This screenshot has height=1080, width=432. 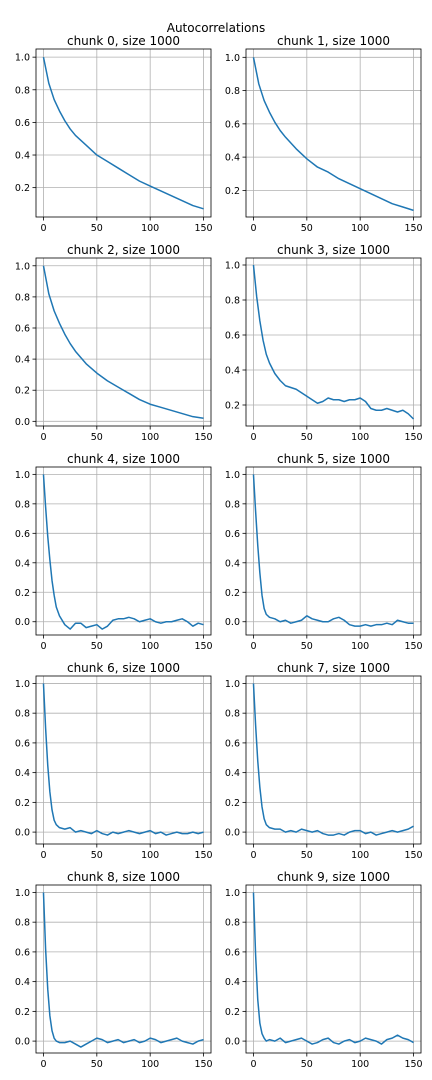 What do you see at coordinates (333, 668) in the screenshot?
I see `chart-title: chunk 7, size 1000` at bounding box center [333, 668].